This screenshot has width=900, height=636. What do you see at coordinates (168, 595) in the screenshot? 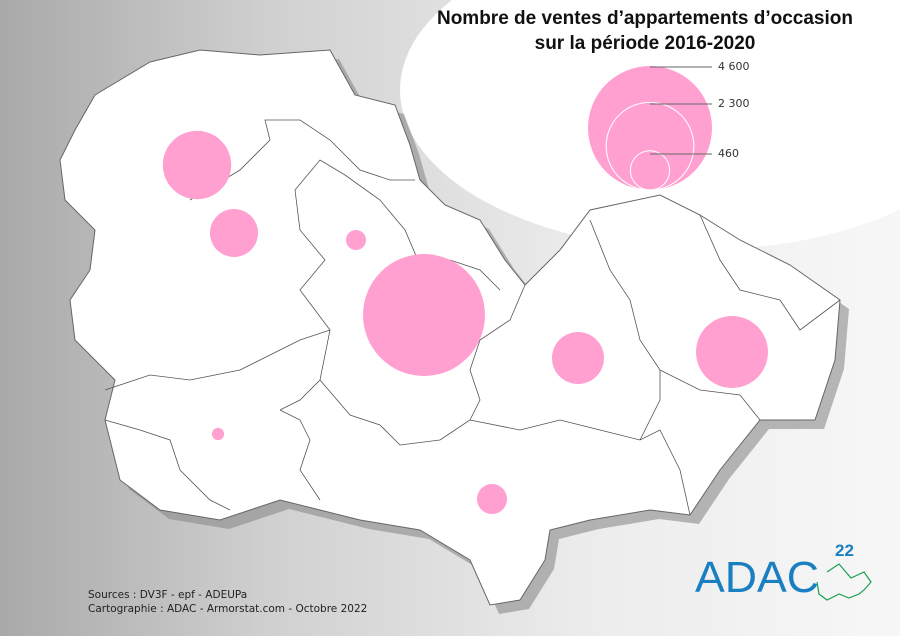
I see `sources-text: Sources : DV3F - epf - ADEUPa` at bounding box center [168, 595].